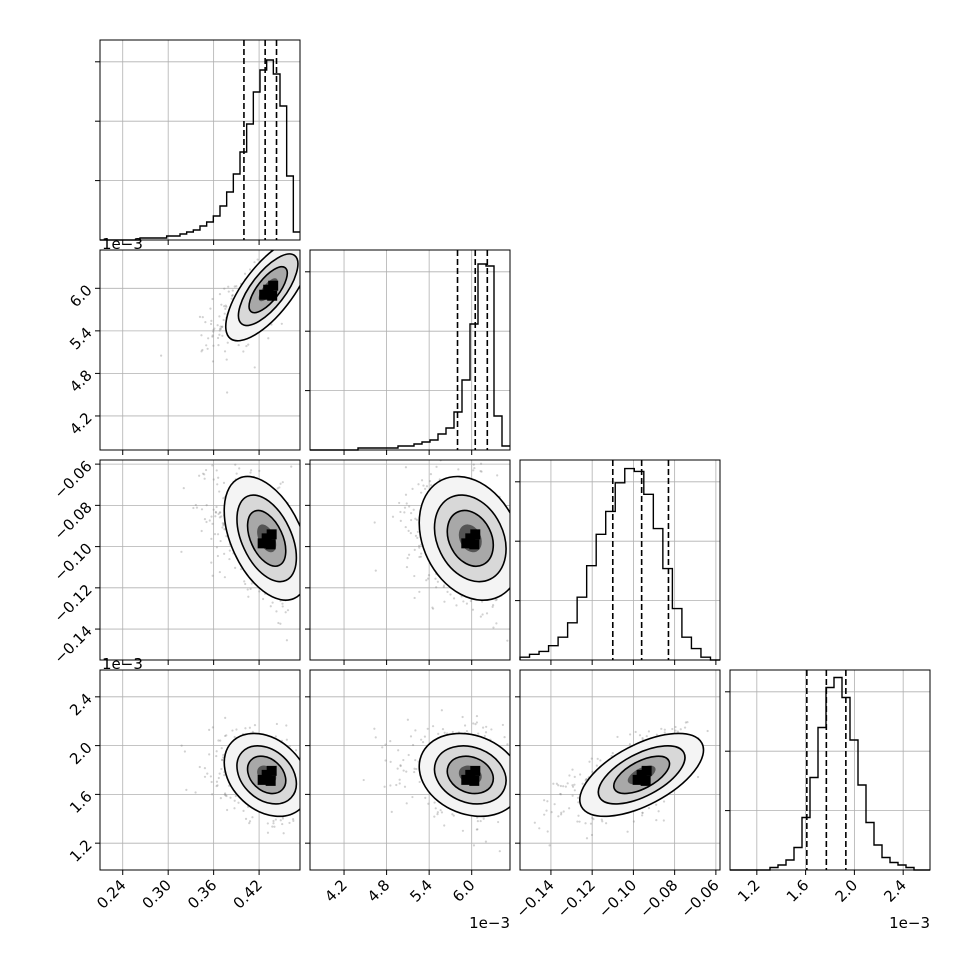 The image size is (970, 975). I want to click on y-tick-label: −0.08, so click(72, 520).